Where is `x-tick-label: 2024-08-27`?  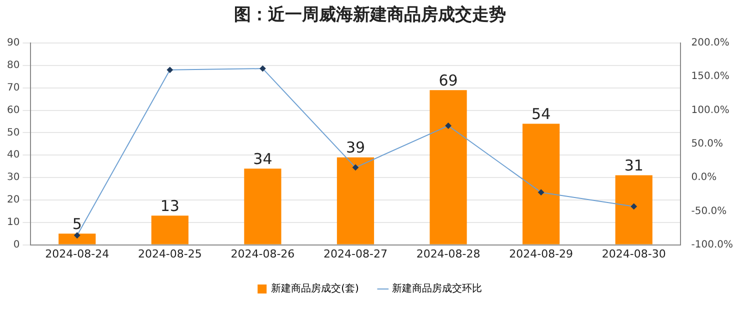
x-tick-label: 2024-08-27 is located at coordinates (356, 253).